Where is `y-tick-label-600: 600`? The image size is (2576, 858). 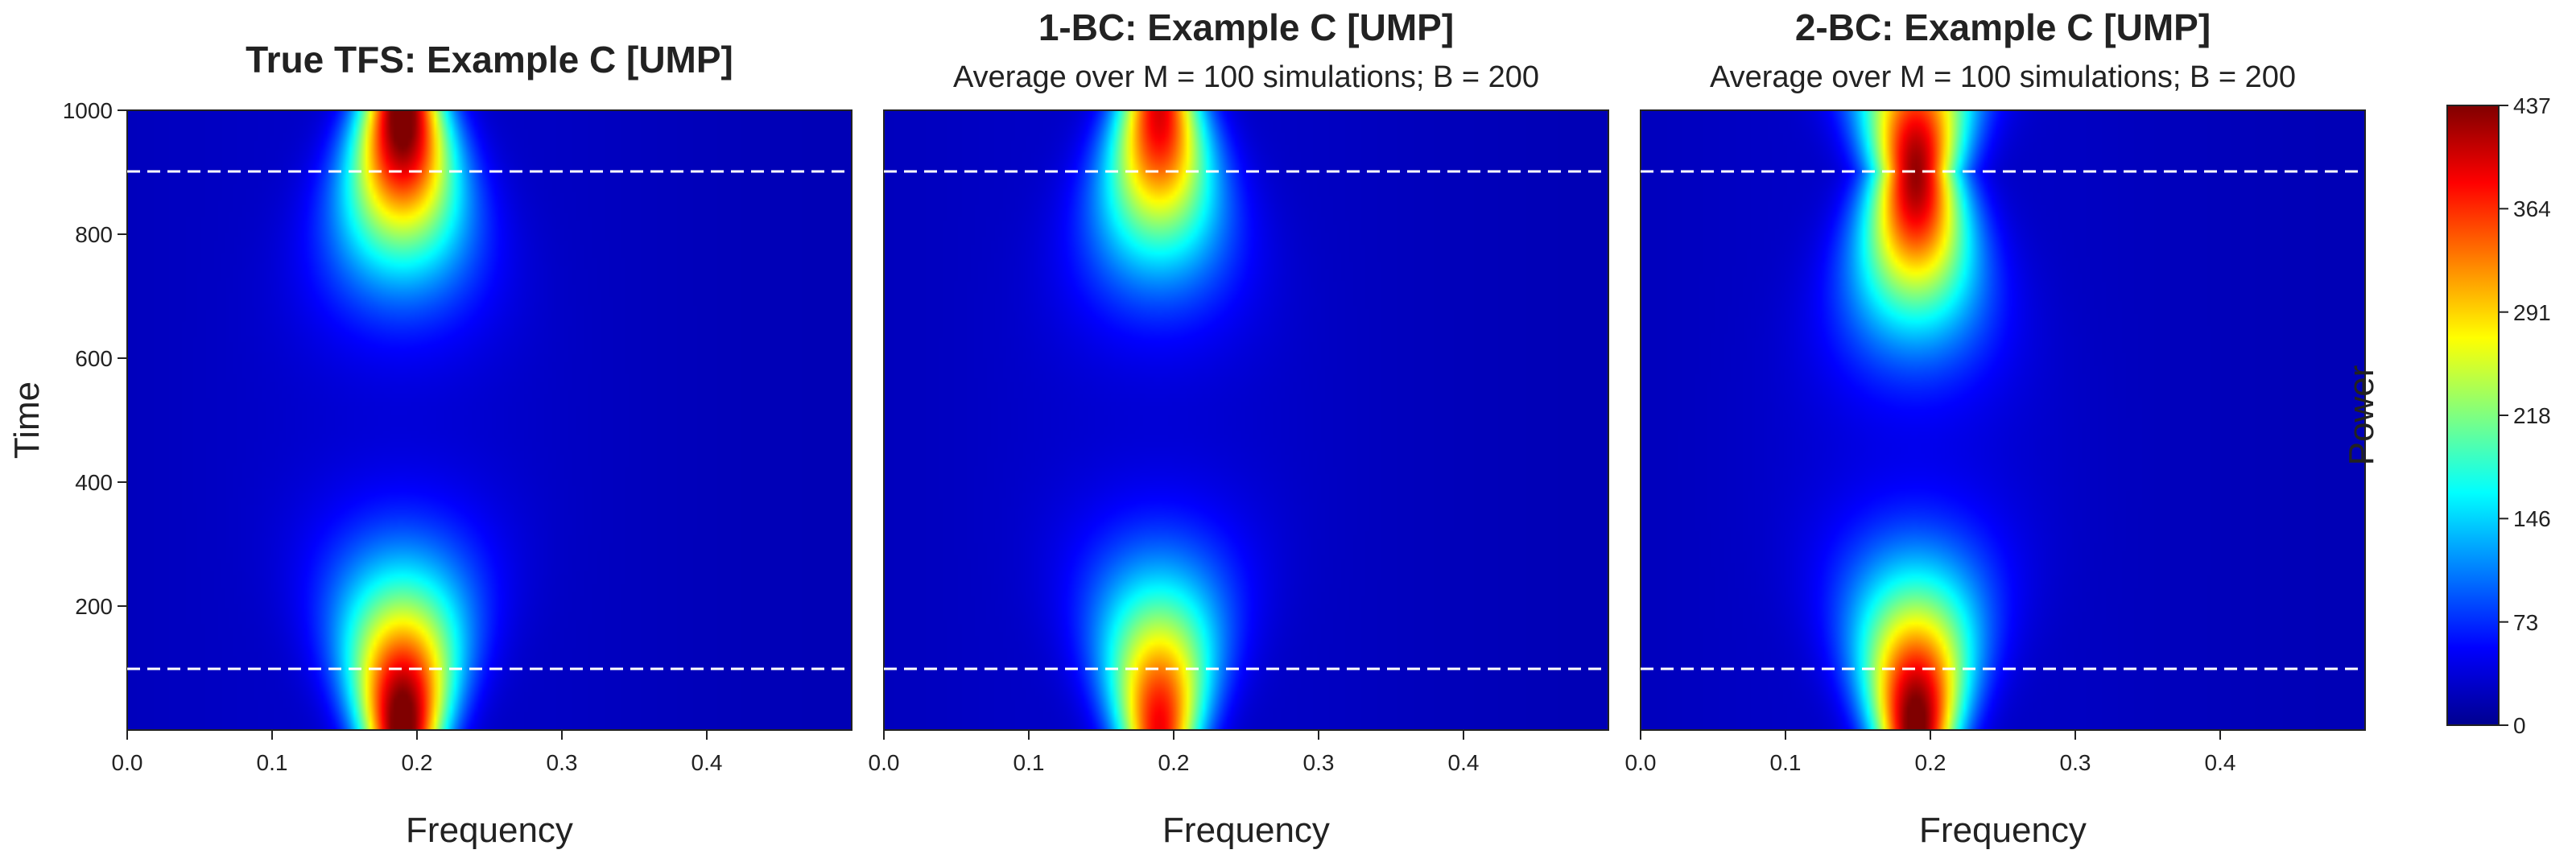 y-tick-label-600: 600 is located at coordinates (94, 359).